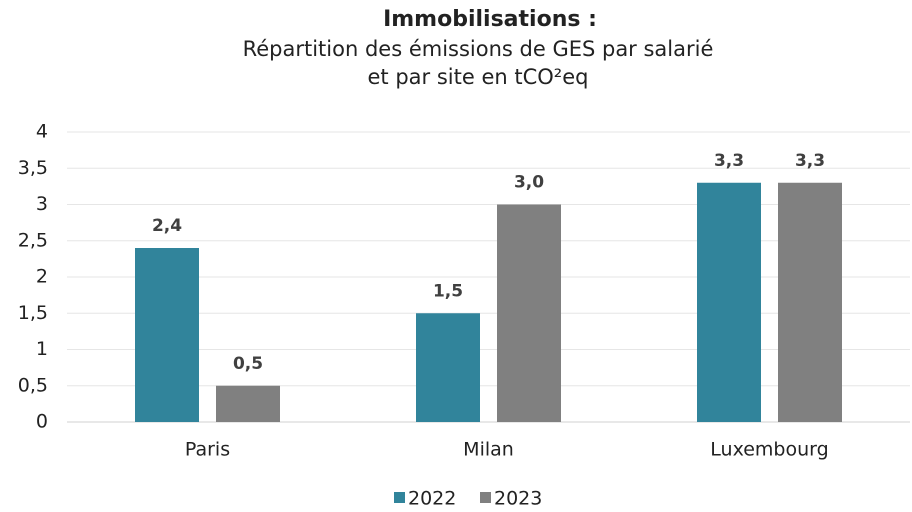 This screenshot has width=912, height=512. Describe the element at coordinates (490, 19) in the screenshot. I see `chart-title: Immobilisations :` at that location.